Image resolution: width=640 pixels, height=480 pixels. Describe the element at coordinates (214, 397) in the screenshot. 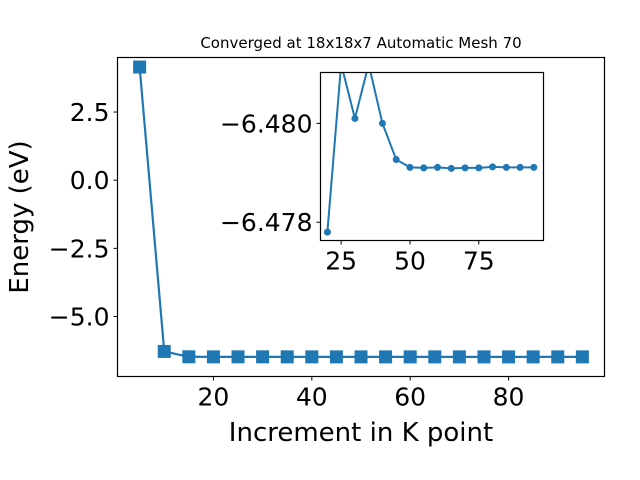

I see `main-x-tick-label: 20` at that location.